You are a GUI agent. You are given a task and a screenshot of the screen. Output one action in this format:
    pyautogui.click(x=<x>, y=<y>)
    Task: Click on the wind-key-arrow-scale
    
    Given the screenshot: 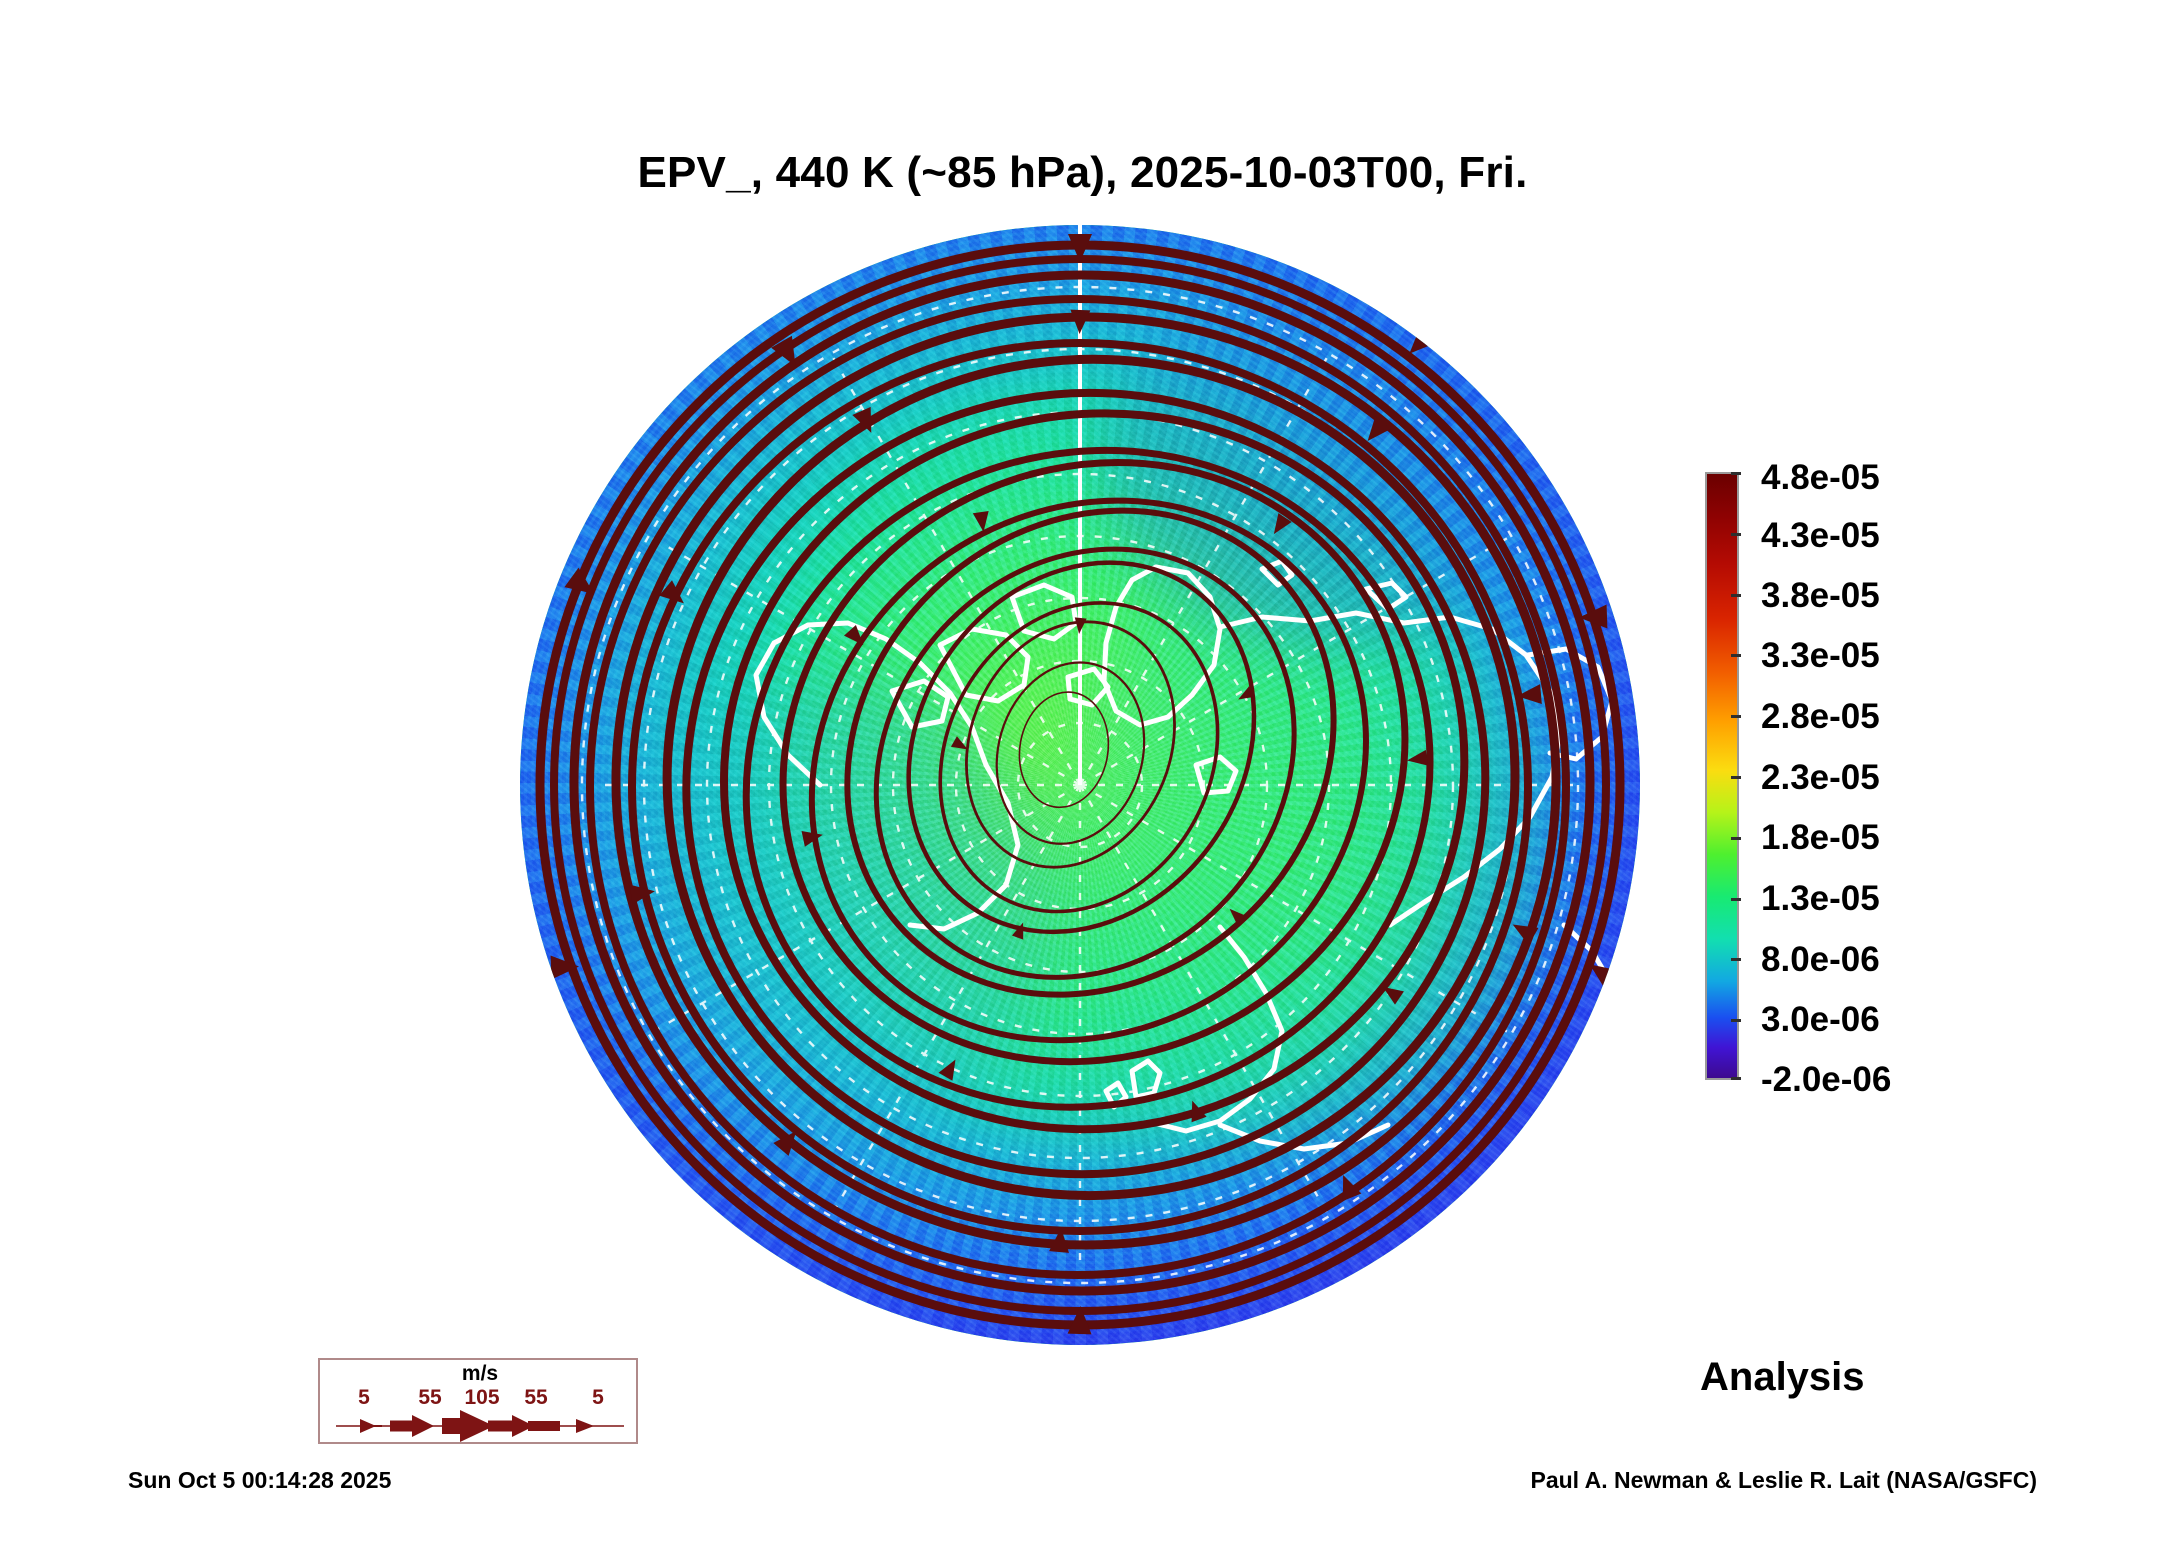 What is the action you would take?
    pyautogui.click(x=480, y=1426)
    